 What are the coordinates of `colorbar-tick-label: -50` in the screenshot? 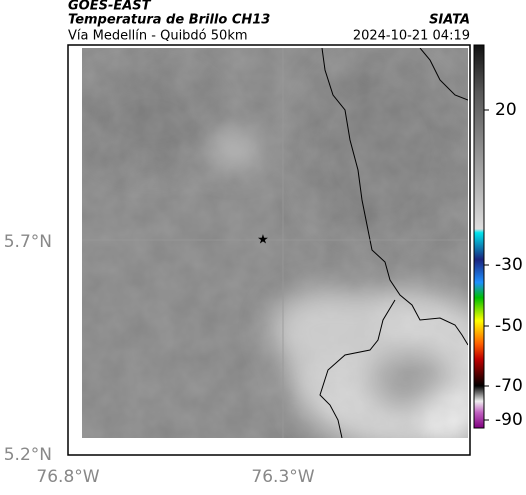 It's located at (509, 326).